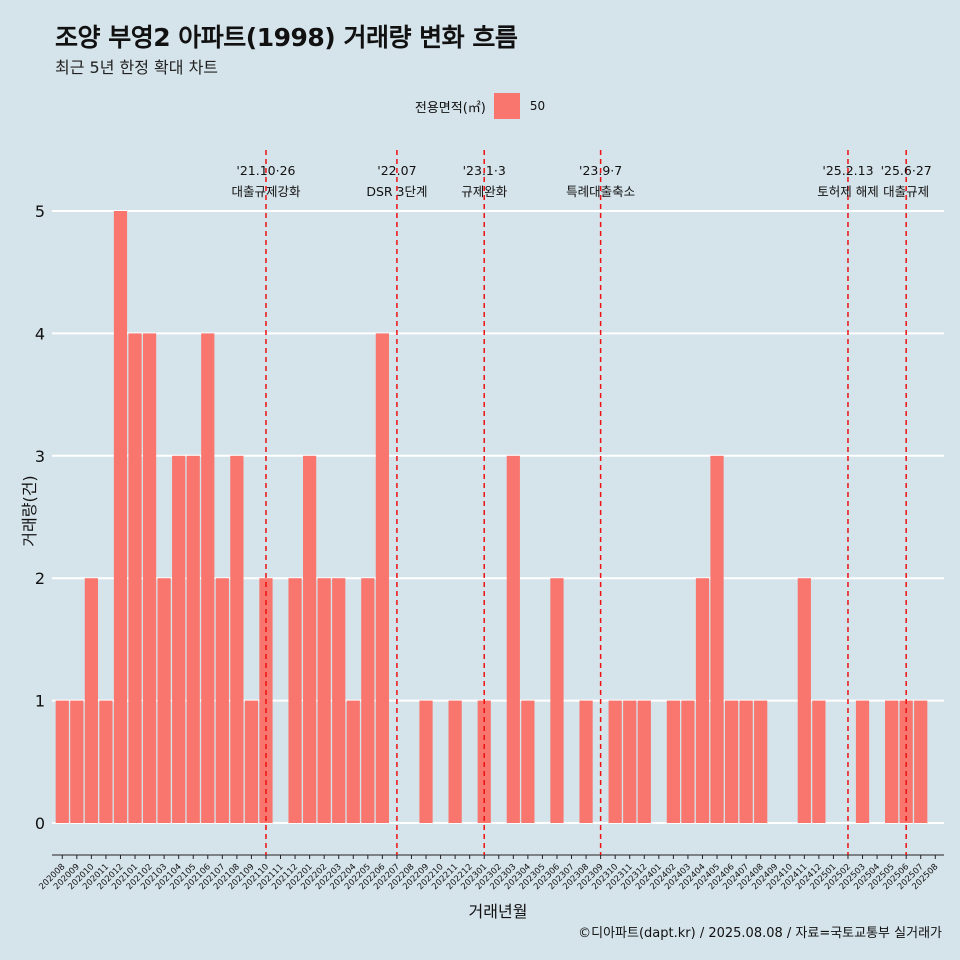 The image size is (960, 960). What do you see at coordinates (498, 911) in the screenshot?
I see `x-axis-label: 거래년월` at bounding box center [498, 911].